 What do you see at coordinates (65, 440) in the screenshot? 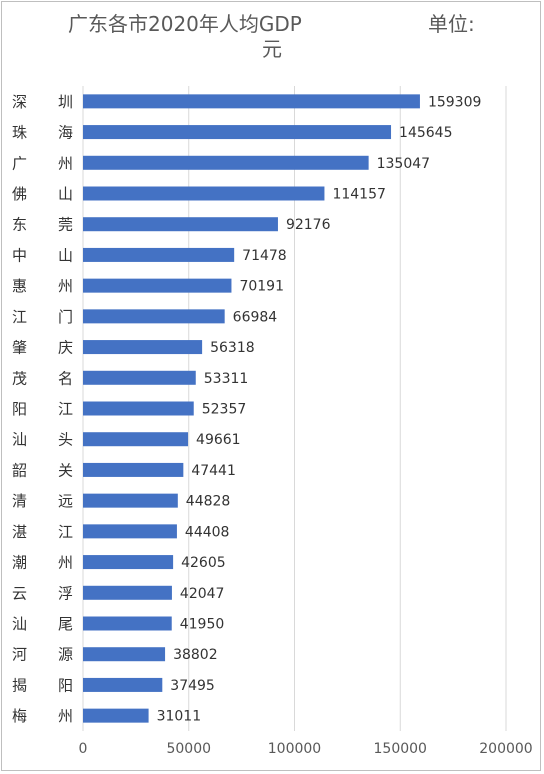
I see `category-label-11-b: 头` at bounding box center [65, 440].